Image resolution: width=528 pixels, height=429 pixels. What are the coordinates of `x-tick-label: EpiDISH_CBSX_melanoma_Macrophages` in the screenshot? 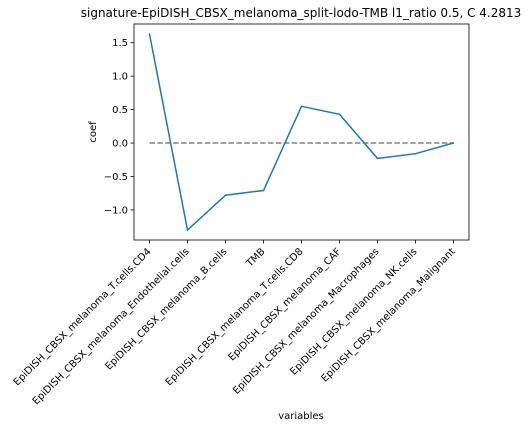 It's located at (306, 321).